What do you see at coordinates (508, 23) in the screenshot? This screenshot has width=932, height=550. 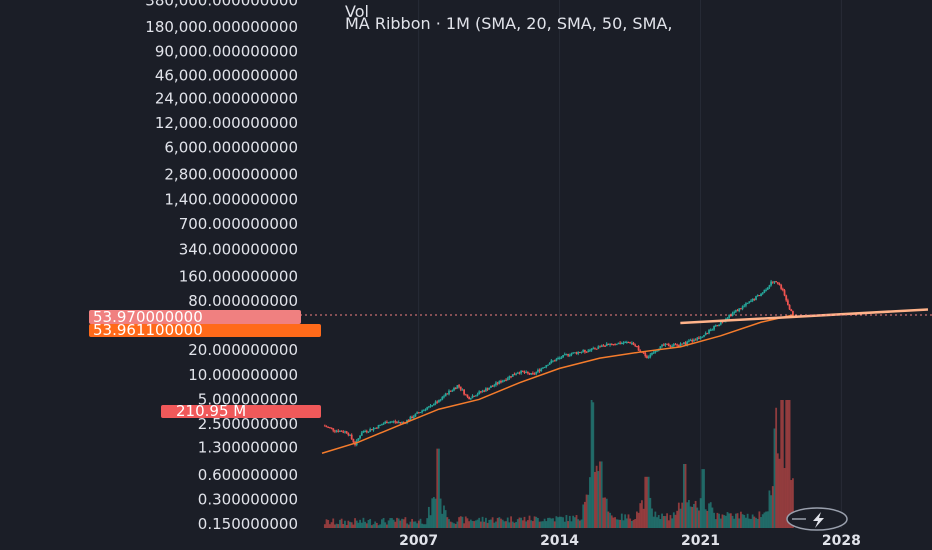 I see `ma-ribbon-legend: MA Ribbon · 1M (SMA, 20, SMA, 50, SMA,` at bounding box center [508, 23].